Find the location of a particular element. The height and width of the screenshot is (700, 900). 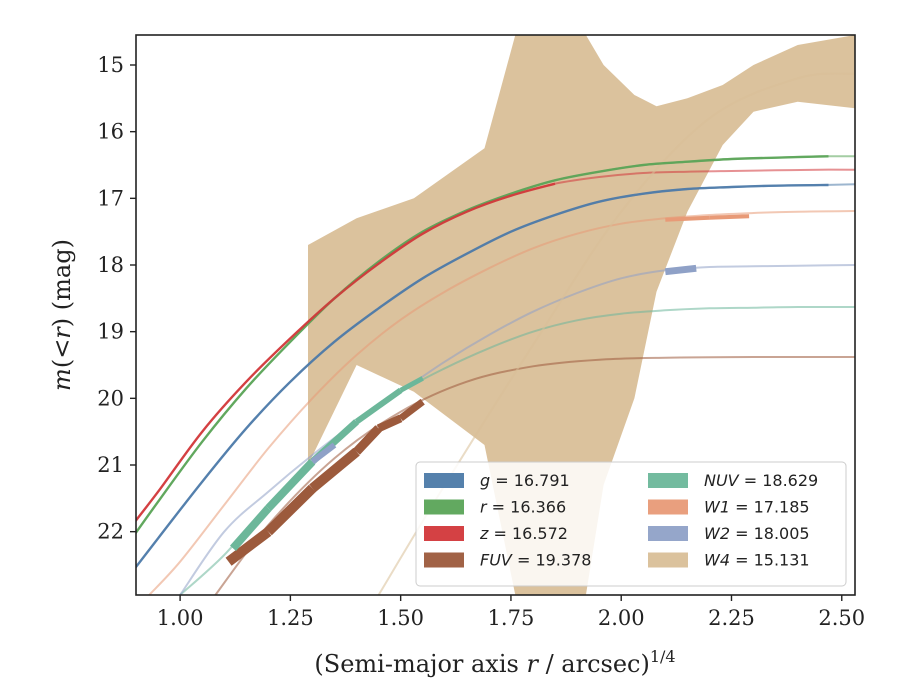

x-tick-label: 1.50 is located at coordinates (400, 618).